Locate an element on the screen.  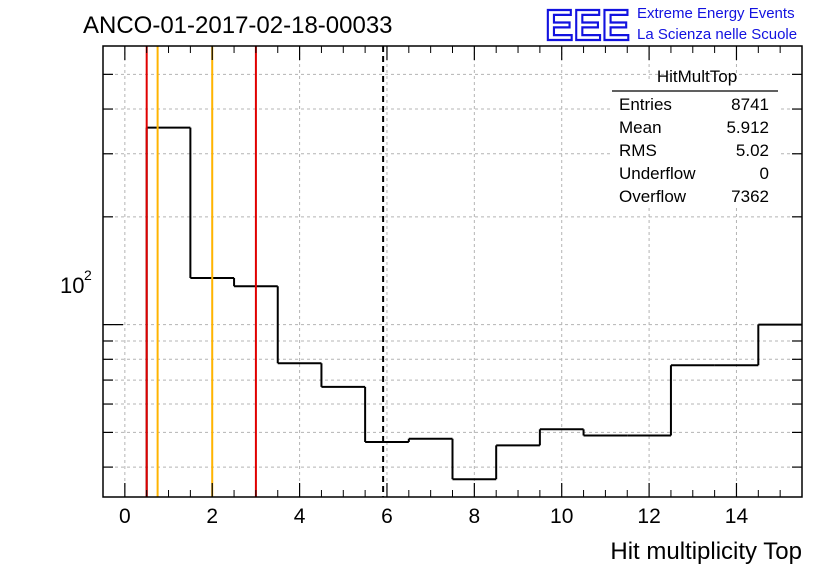
x-tick-label: 4 is located at coordinates (300, 516).